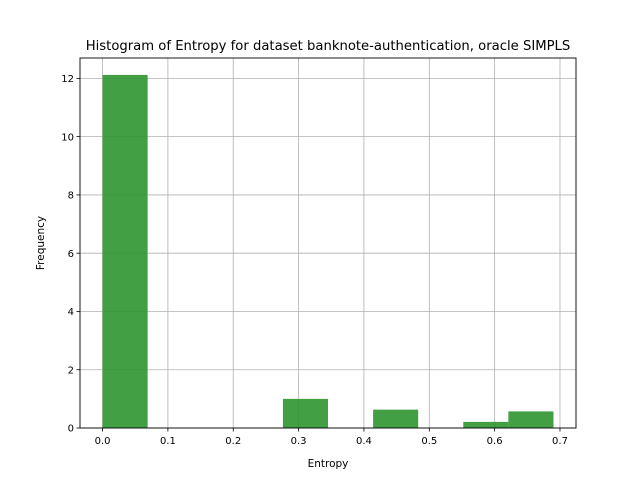 Image resolution: width=640 pixels, height=480 pixels. I want to click on y-tick-label: 12, so click(67, 79).